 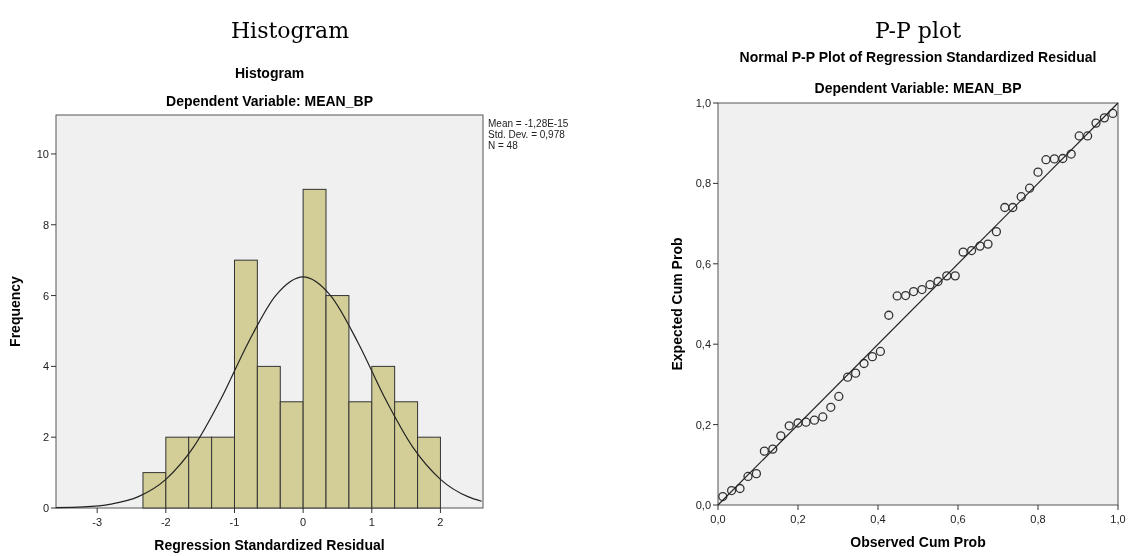 What do you see at coordinates (269, 545) in the screenshot?
I see `x-axis-title: Regression Standardized Residual` at bounding box center [269, 545].